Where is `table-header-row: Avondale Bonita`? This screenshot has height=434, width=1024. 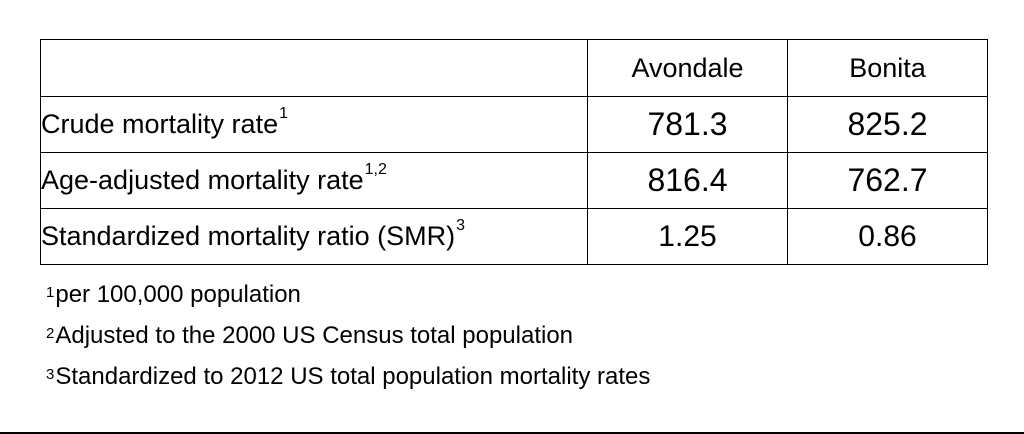 table-header-row: Avondale Bonita is located at coordinates (514, 68).